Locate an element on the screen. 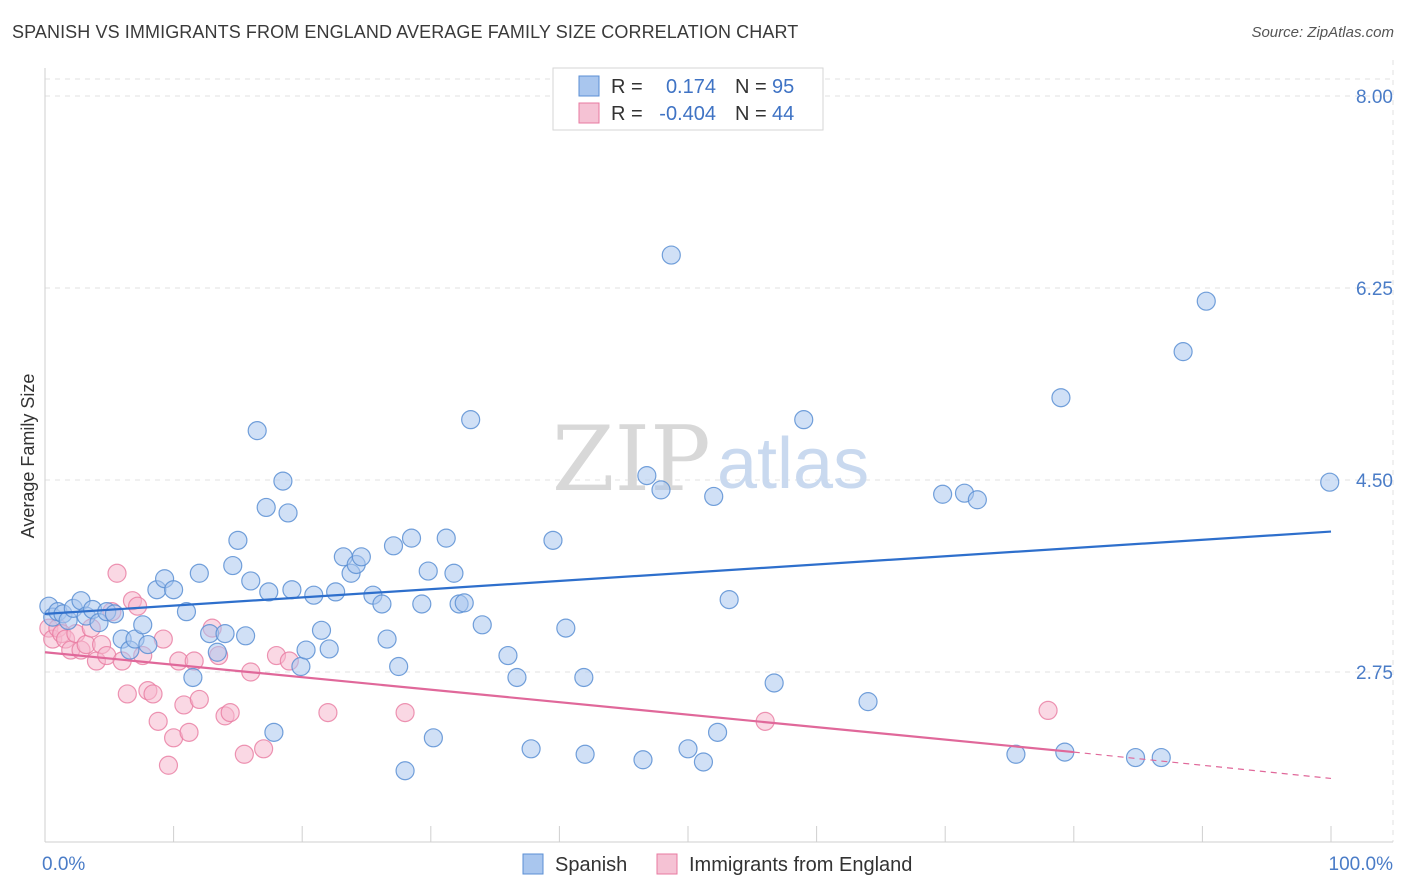 Image resolution: width=1406 pixels, height=892 pixels. watermark-atlas: atlas is located at coordinates (793, 464).